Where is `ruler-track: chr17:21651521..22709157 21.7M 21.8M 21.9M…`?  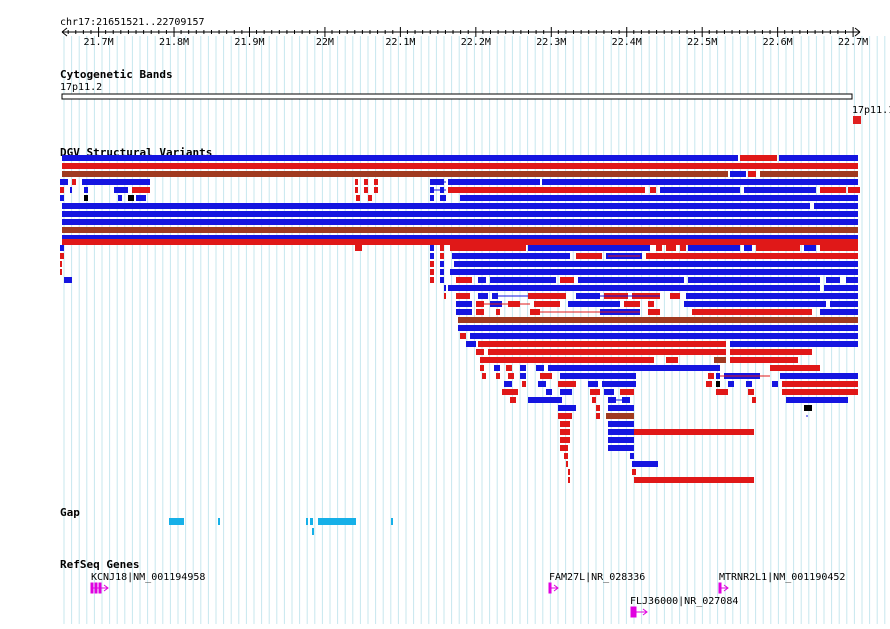 ruler-track: chr17:21651521..22709157 21.7M 21.8M 21.9M… is located at coordinates (464, 32).